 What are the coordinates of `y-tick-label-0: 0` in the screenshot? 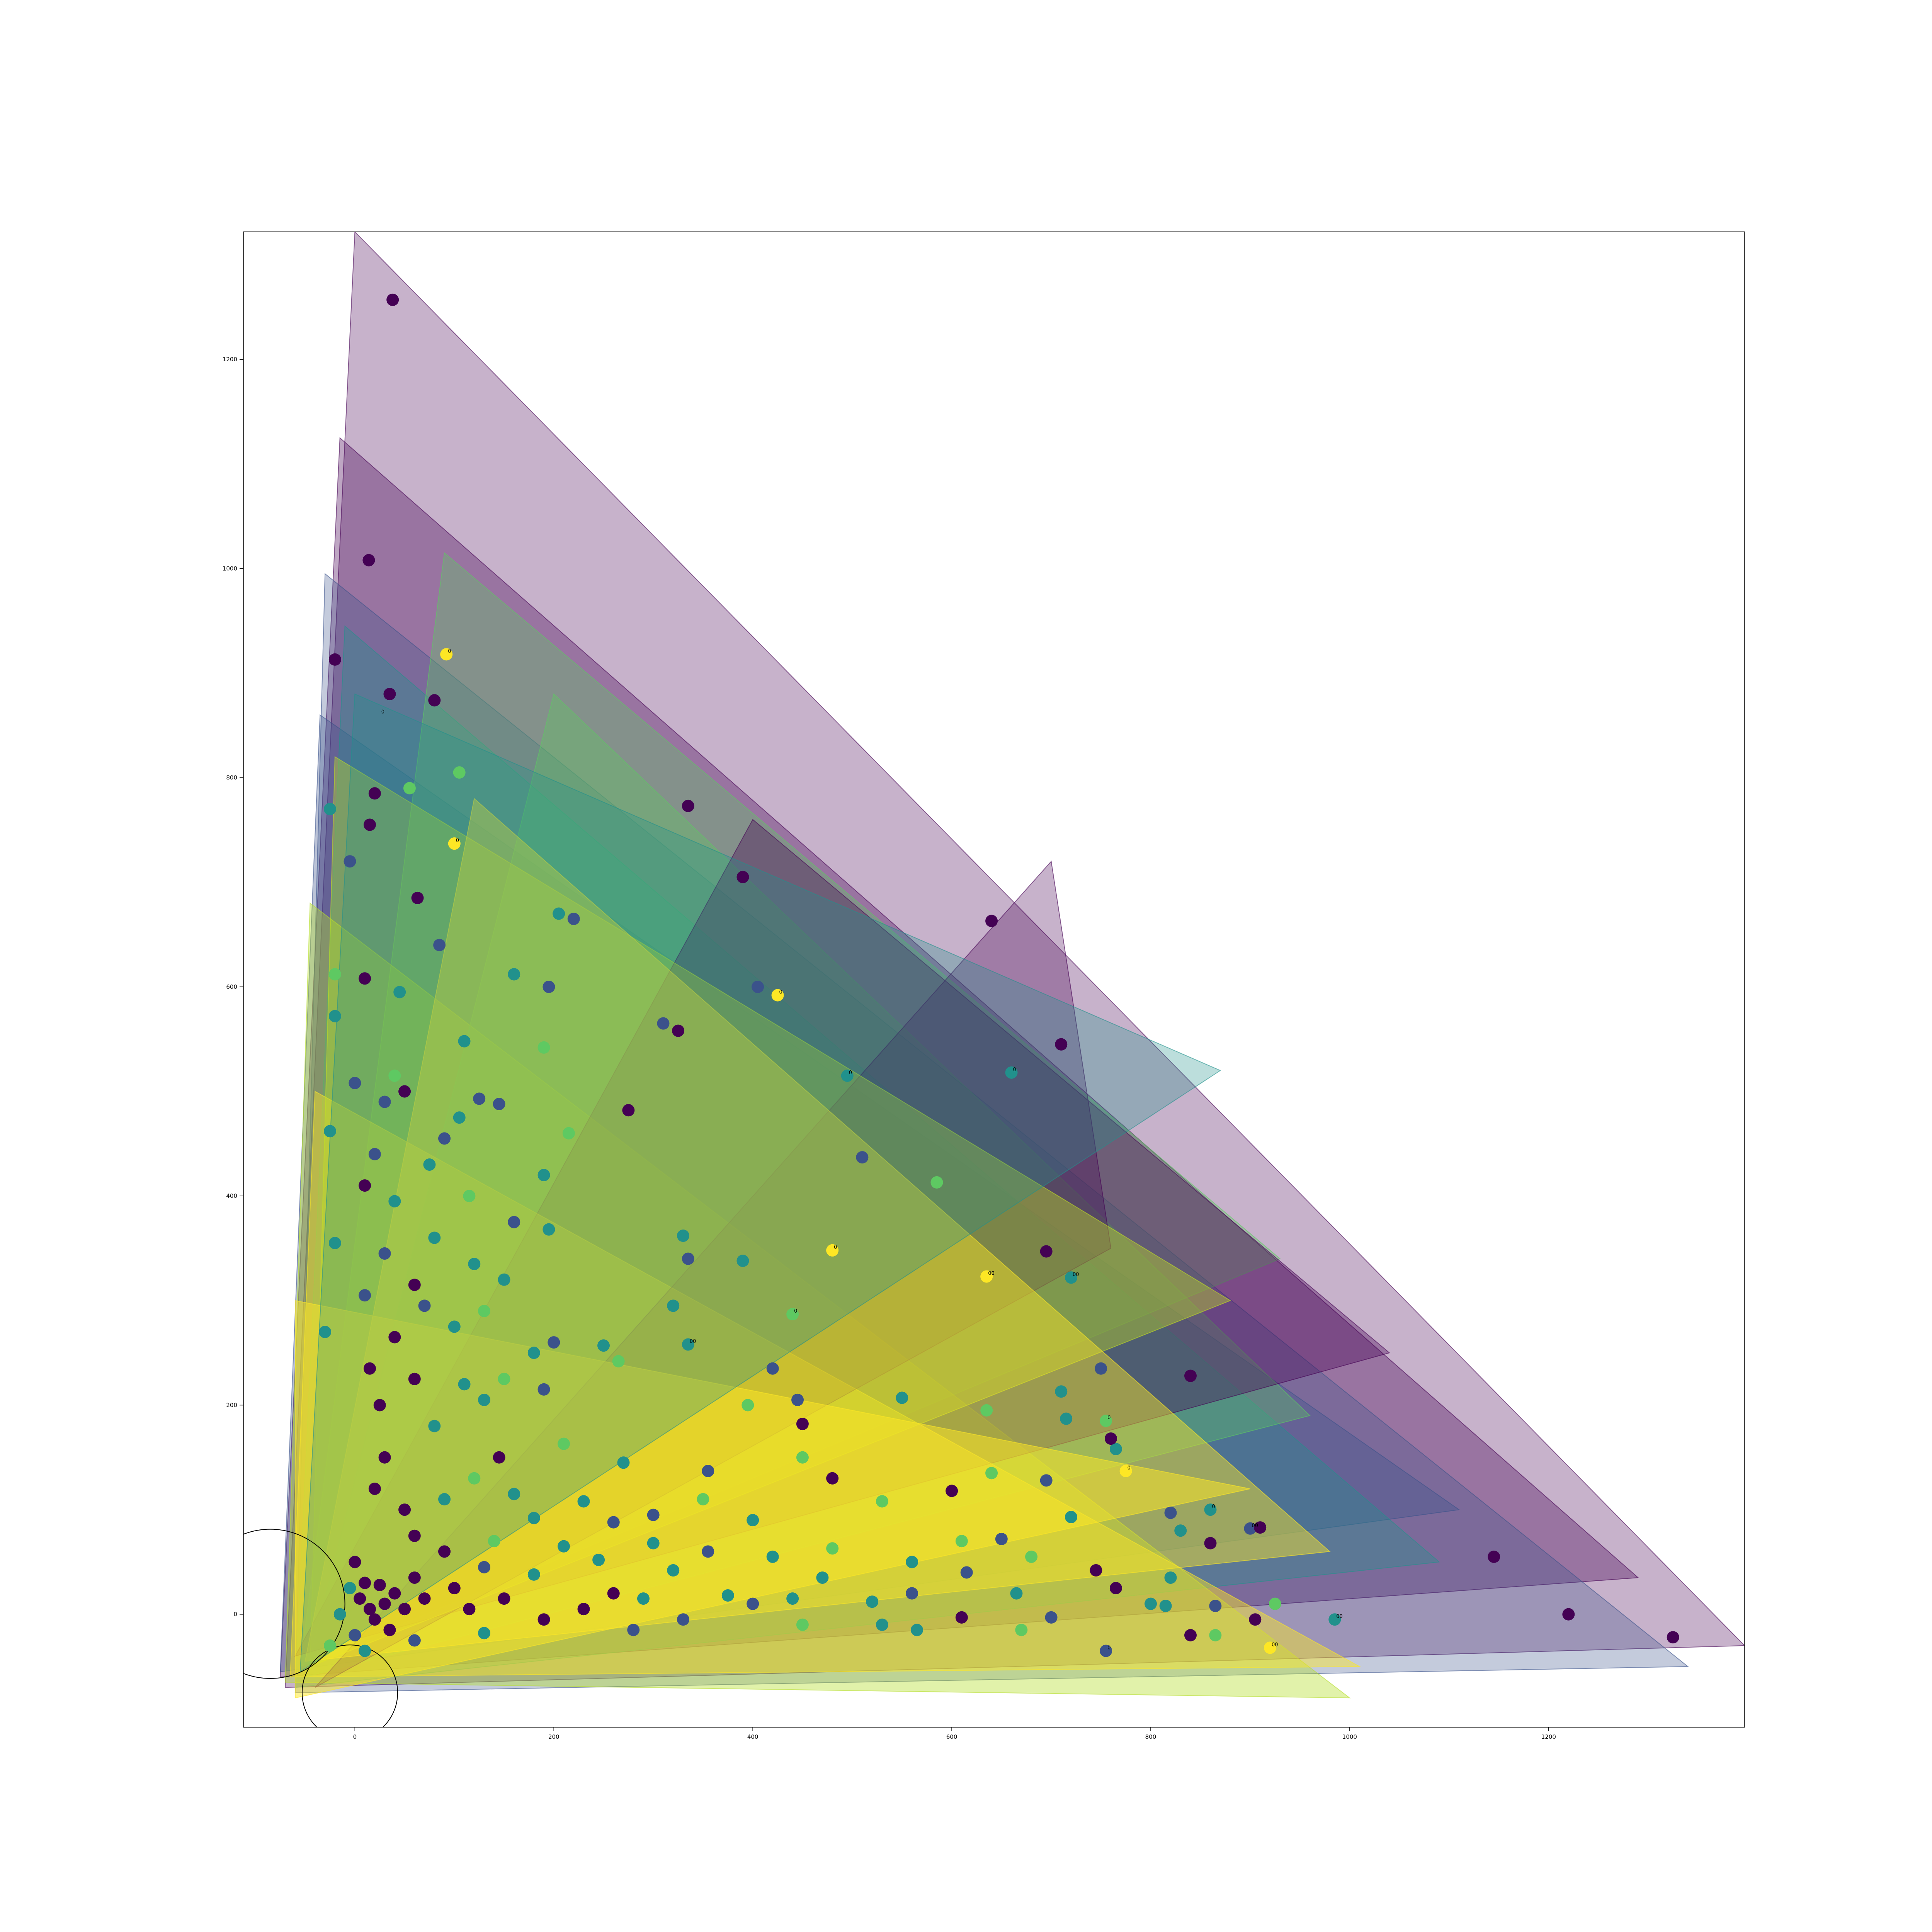 It's located at (235, 1614).